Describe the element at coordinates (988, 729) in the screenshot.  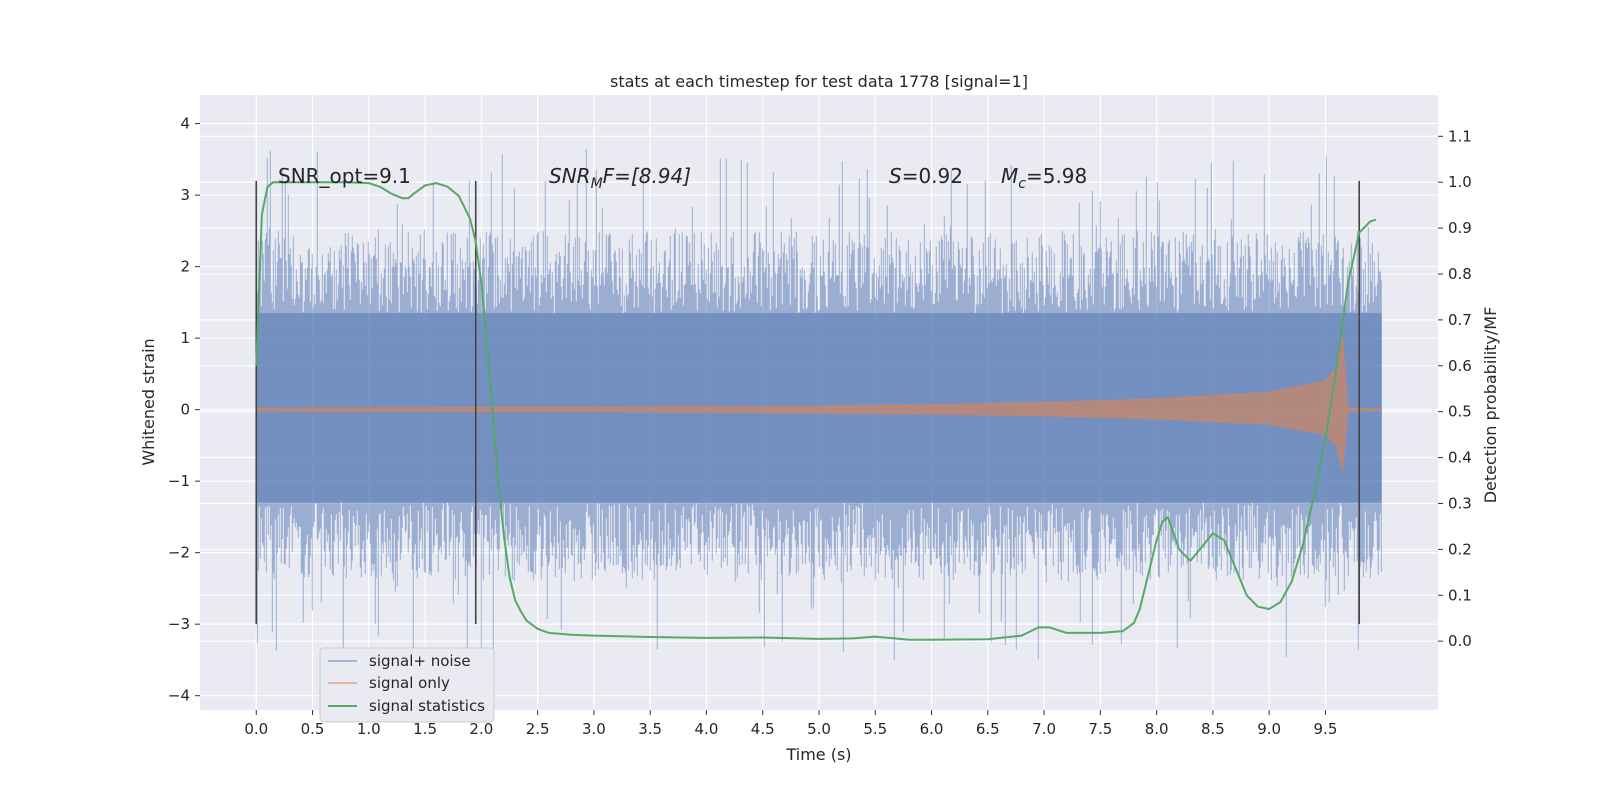
I see `x-tick-label: 6.5` at that location.